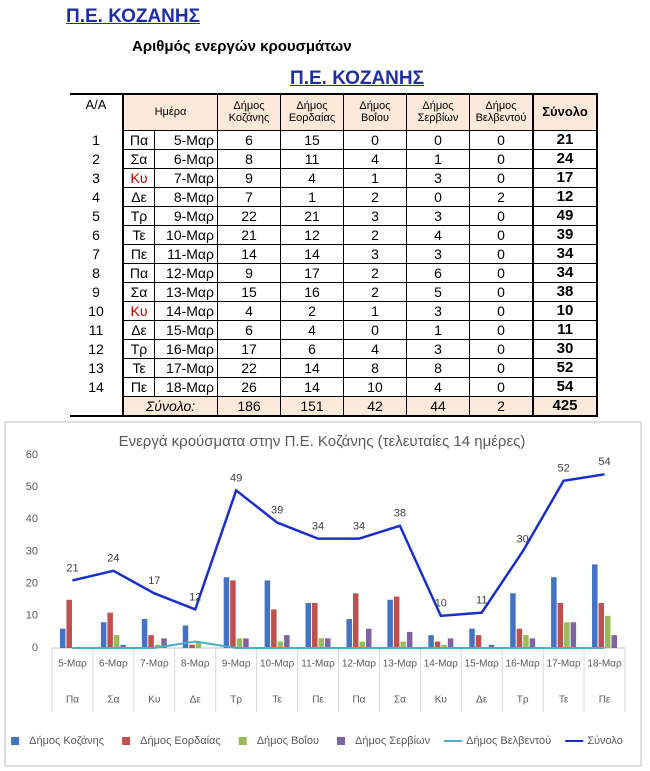 The image size is (650, 771). What do you see at coordinates (96, 348) in the screenshot?
I see `row-index: 12` at bounding box center [96, 348].